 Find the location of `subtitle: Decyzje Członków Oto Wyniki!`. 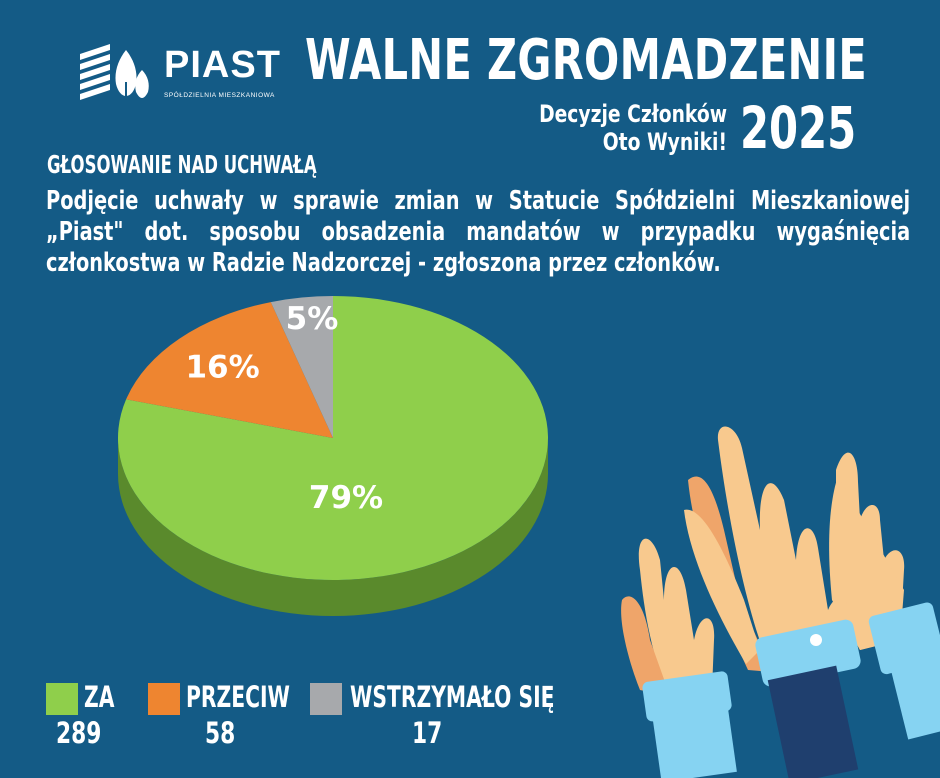

subtitle: Decyzje Członków Oto Wyniki! is located at coordinates (603, 128).